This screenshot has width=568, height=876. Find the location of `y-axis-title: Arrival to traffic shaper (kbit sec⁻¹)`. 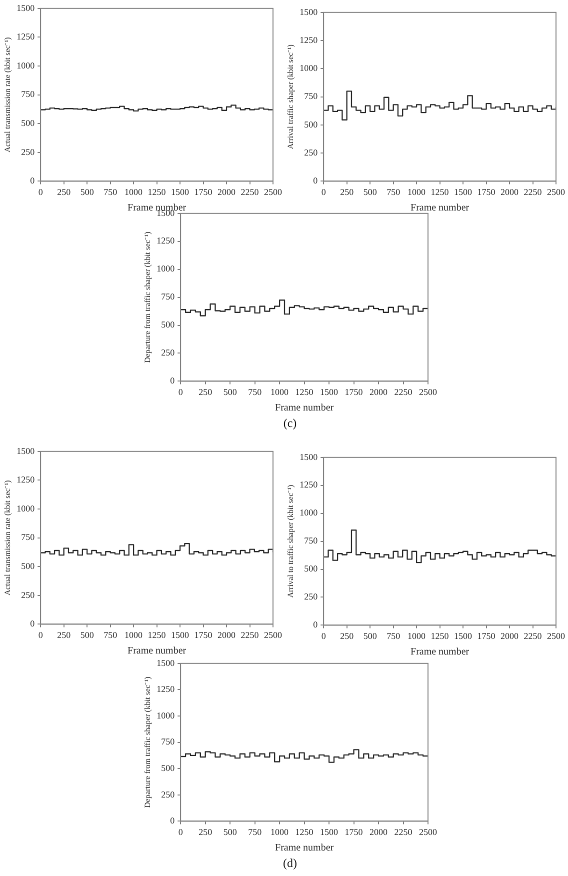

y-axis-title: Arrival to traffic shaper (kbit sec⁻¹) is located at coordinates (290, 541).